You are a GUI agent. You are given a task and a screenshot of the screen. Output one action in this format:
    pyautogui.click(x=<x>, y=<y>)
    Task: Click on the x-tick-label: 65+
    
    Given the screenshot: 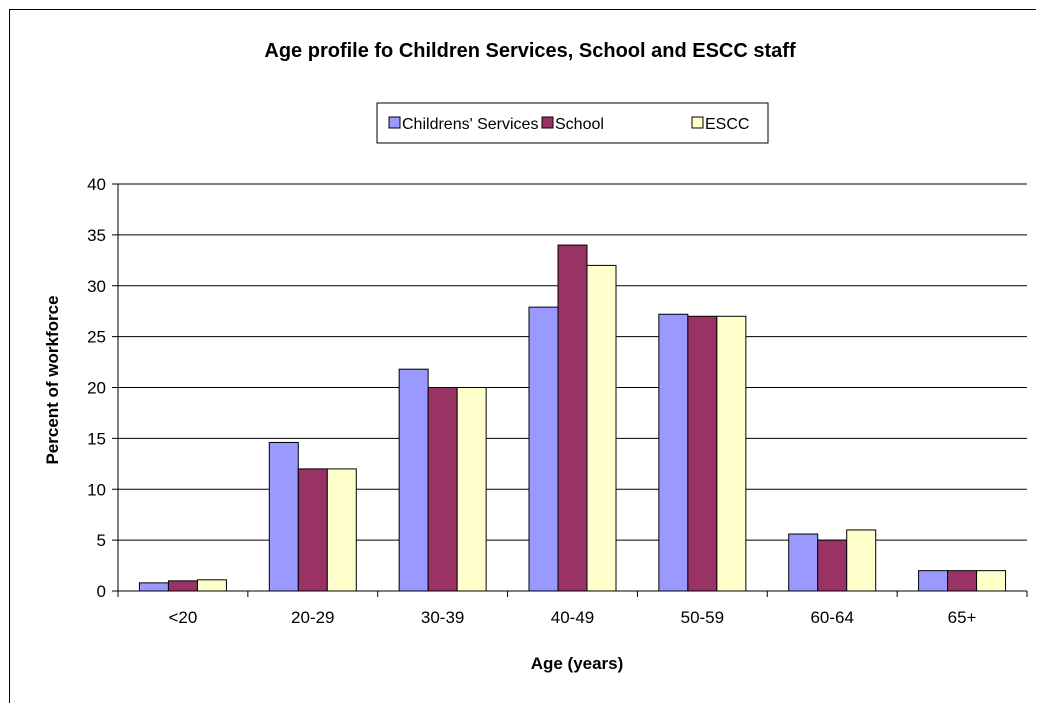 What is the action you would take?
    pyautogui.click(x=962, y=617)
    